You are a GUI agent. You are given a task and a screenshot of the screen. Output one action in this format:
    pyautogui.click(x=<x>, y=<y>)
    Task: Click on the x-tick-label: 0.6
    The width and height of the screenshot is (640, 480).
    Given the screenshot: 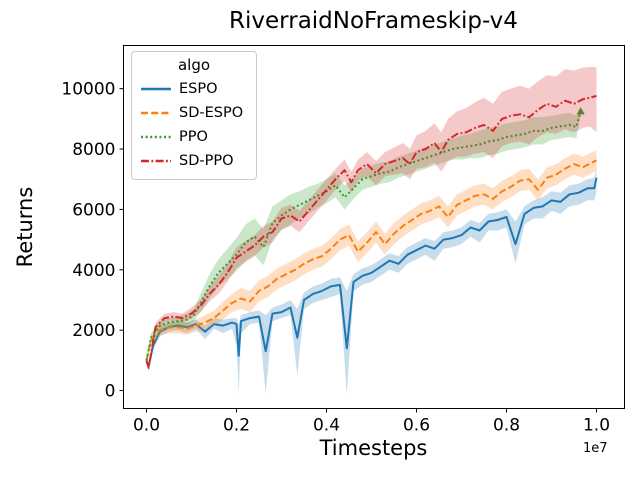 What is the action you would take?
    pyautogui.click(x=416, y=426)
    